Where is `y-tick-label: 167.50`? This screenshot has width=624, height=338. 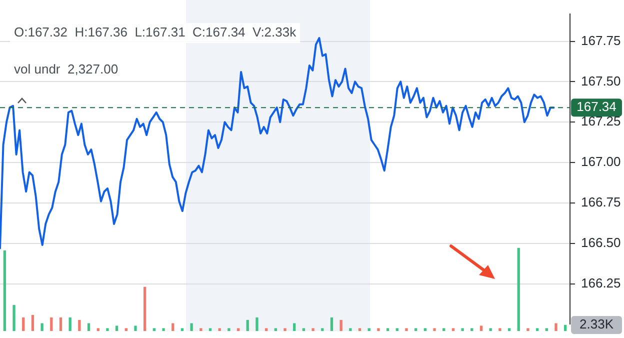 y-tick-label: 167.50 is located at coordinates (601, 80).